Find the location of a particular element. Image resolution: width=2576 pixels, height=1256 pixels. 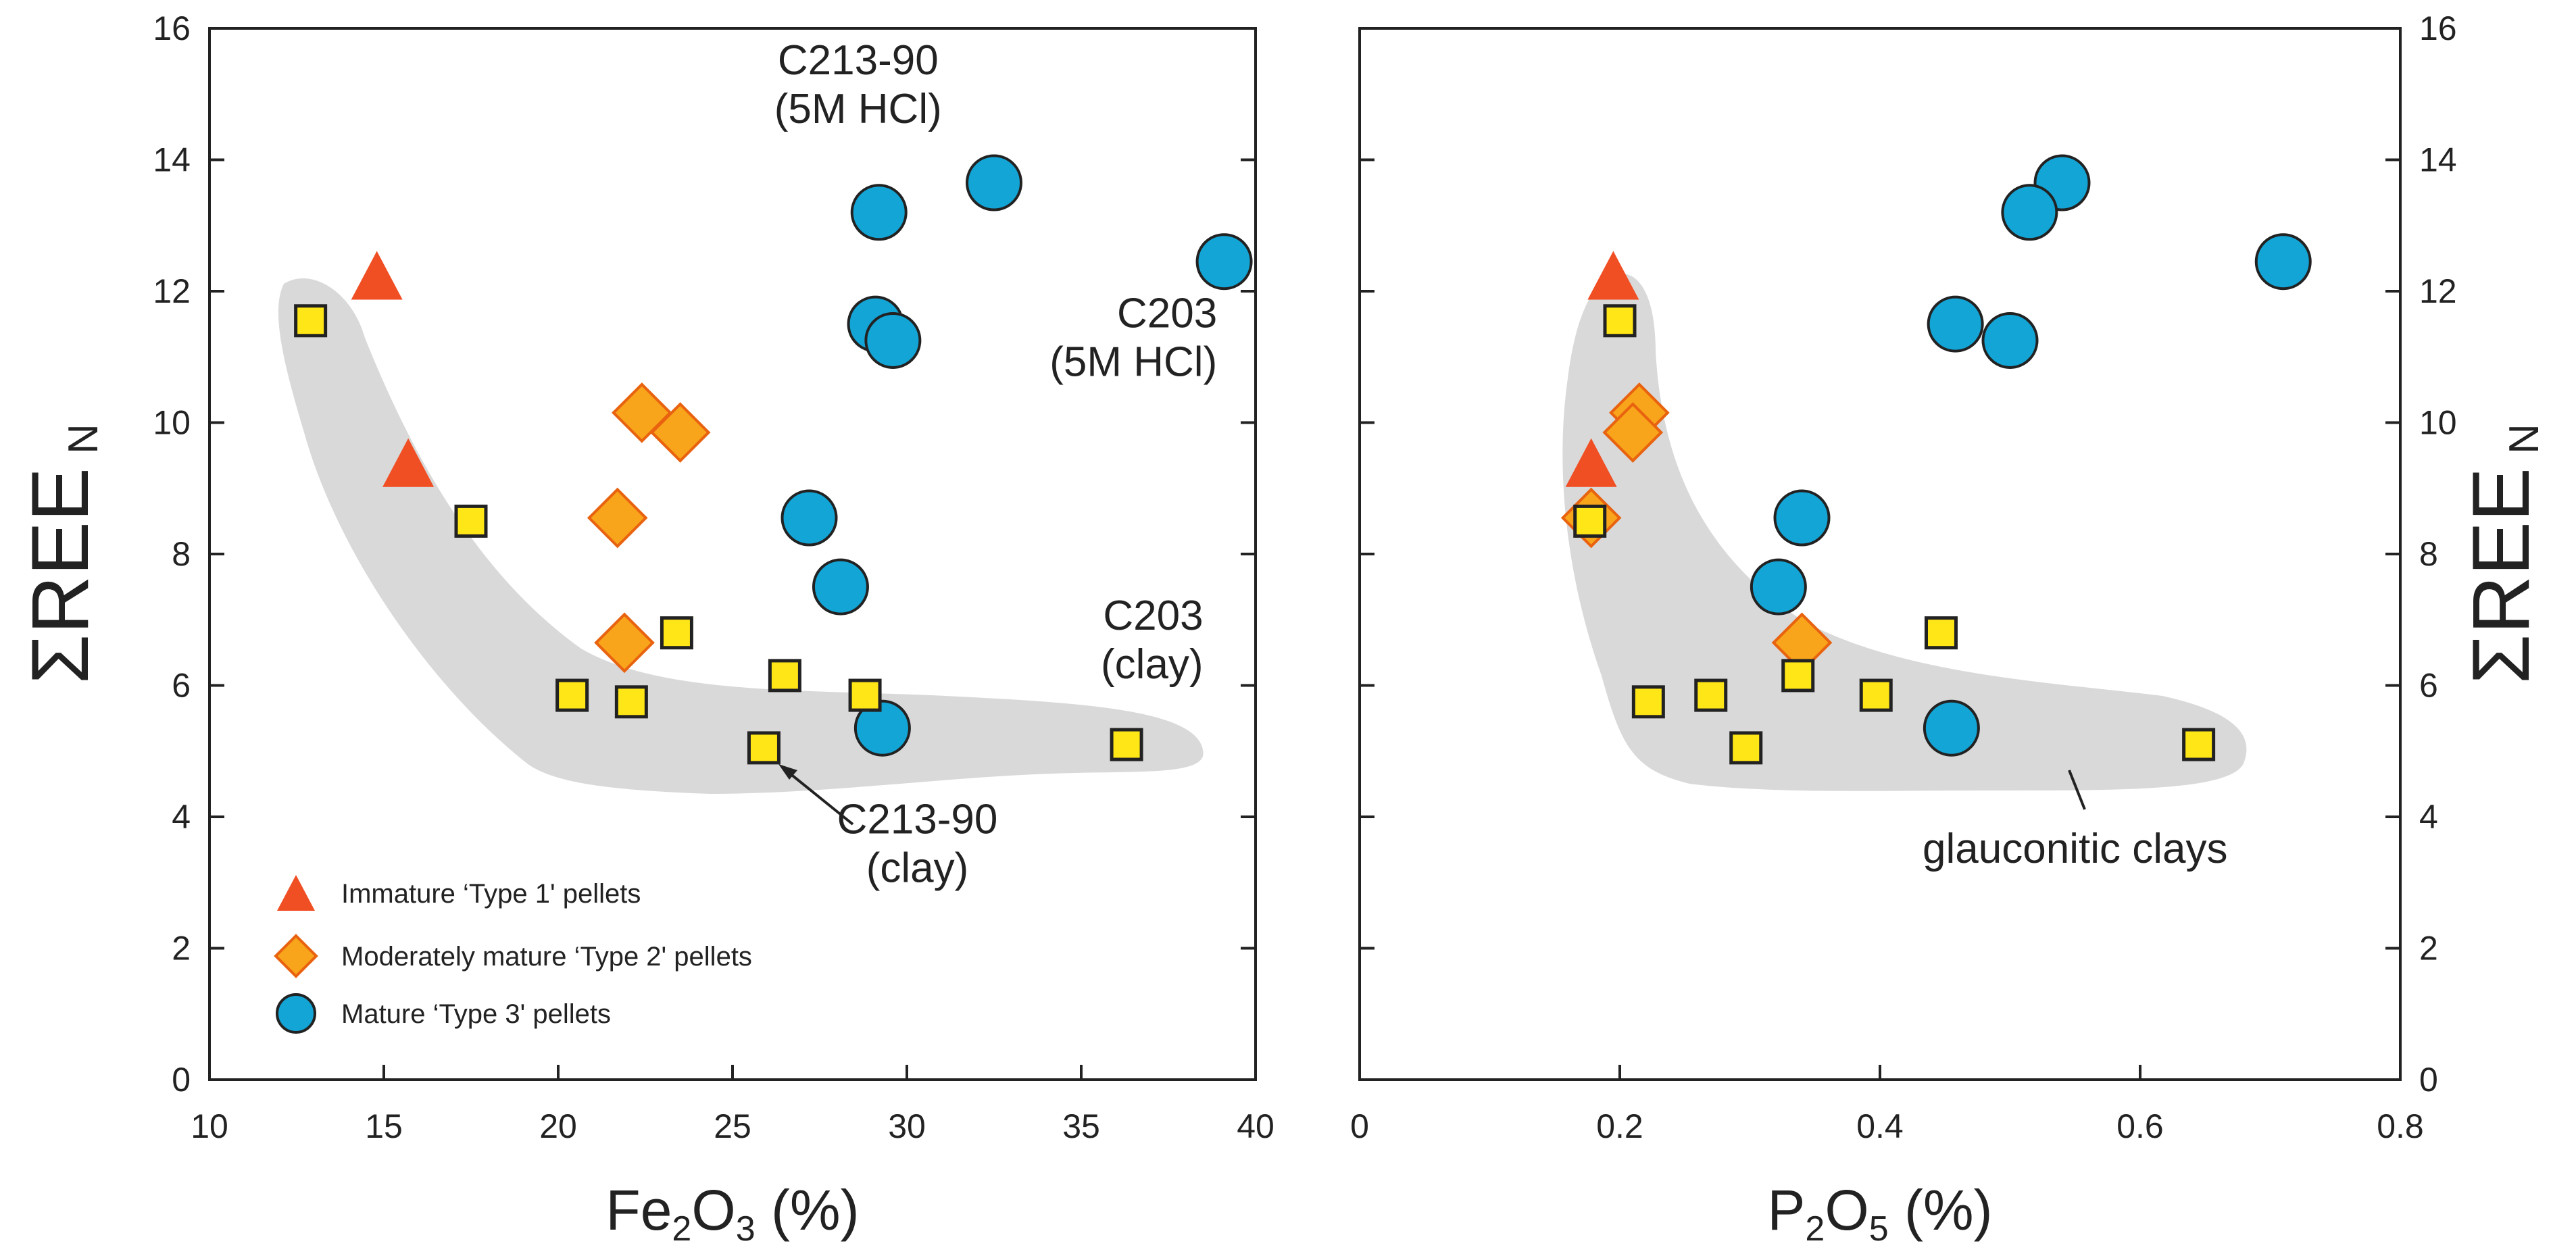

legend-diamond-marker is located at coordinates (296, 956).